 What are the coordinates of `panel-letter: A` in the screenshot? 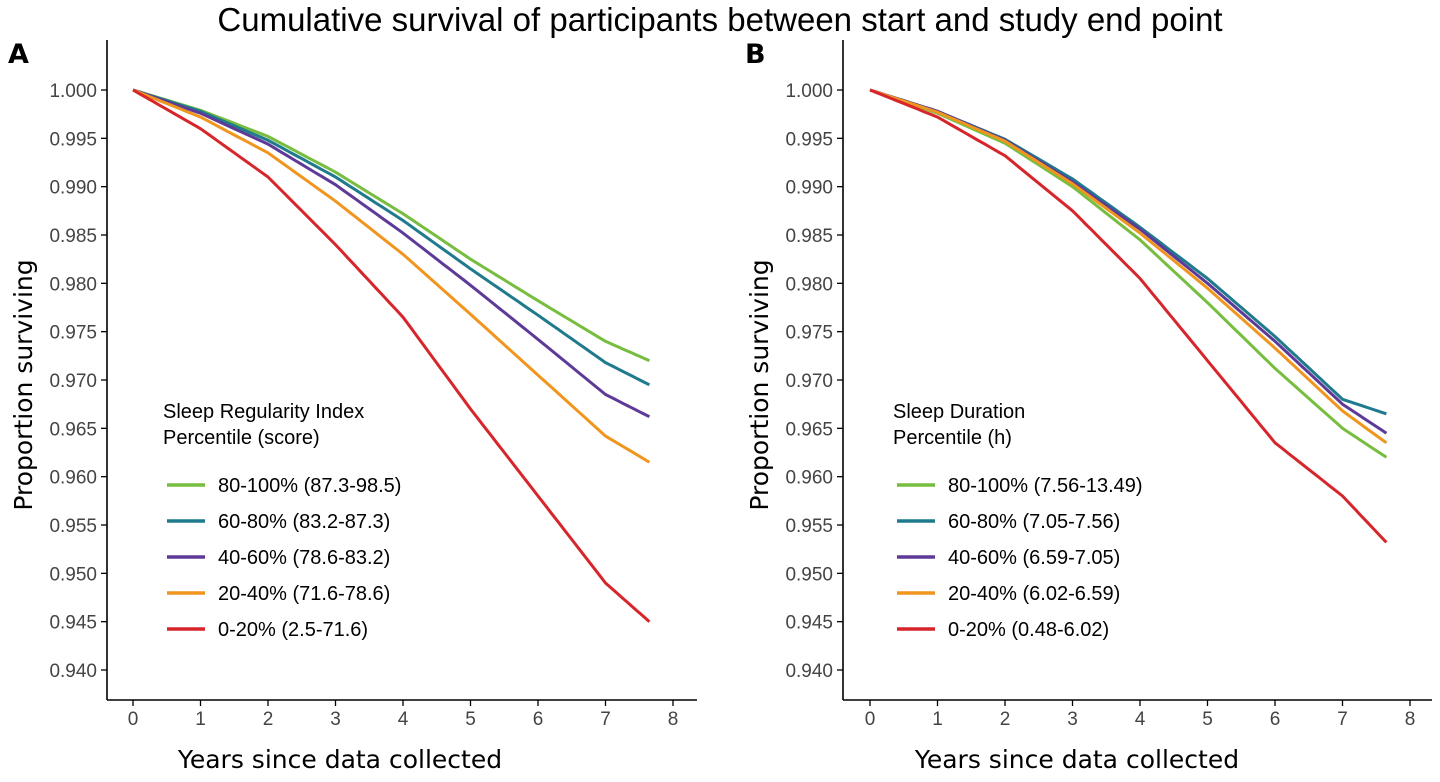 It's located at (18, 54).